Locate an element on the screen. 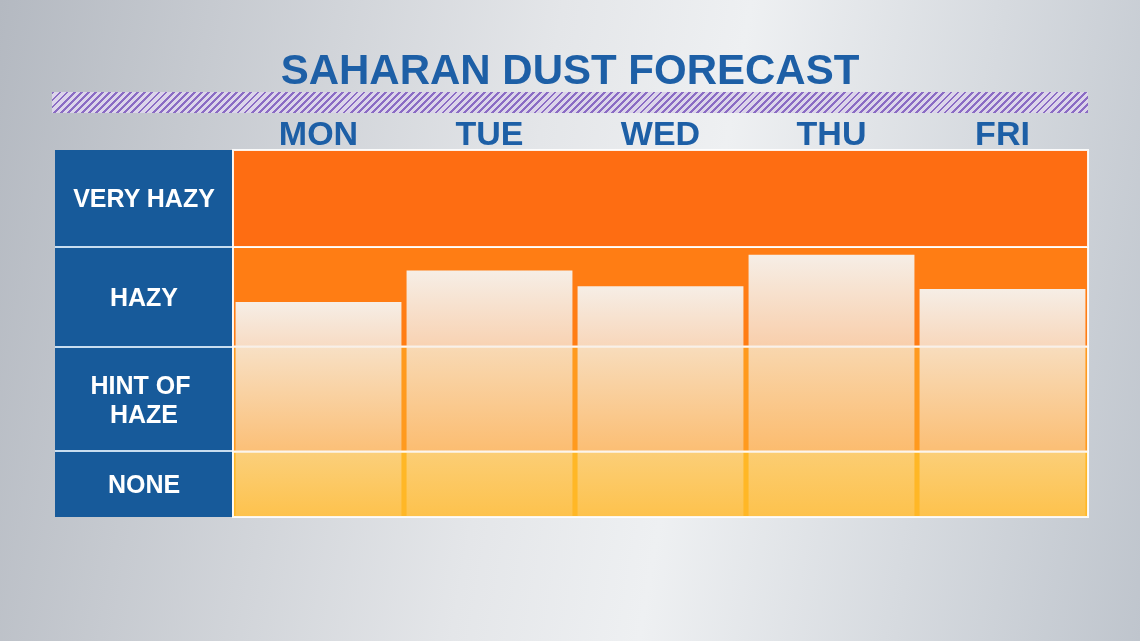 This screenshot has height=641, width=1140. band-label: HAZY is located at coordinates (144, 296).